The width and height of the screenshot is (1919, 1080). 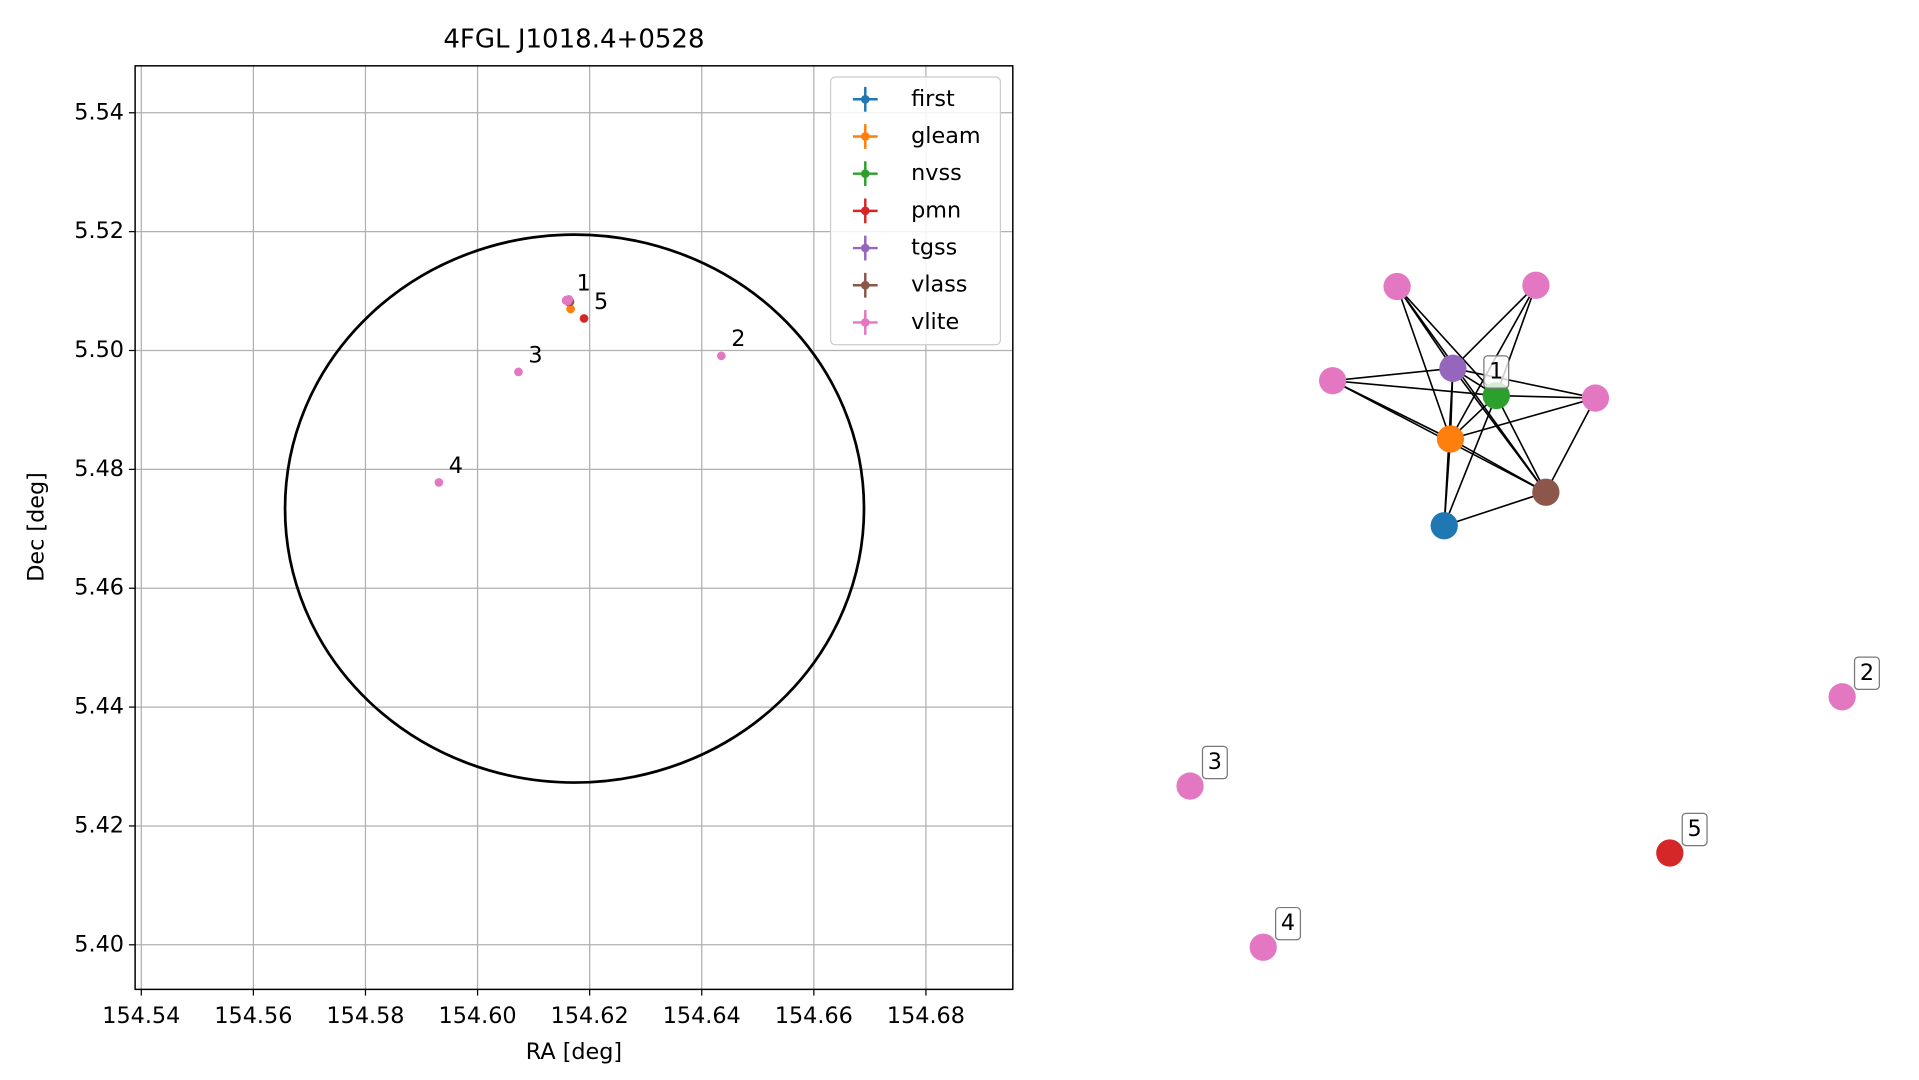 What do you see at coordinates (37, 527) in the screenshot?
I see `y-axis-label: Dec [deg]` at bounding box center [37, 527].